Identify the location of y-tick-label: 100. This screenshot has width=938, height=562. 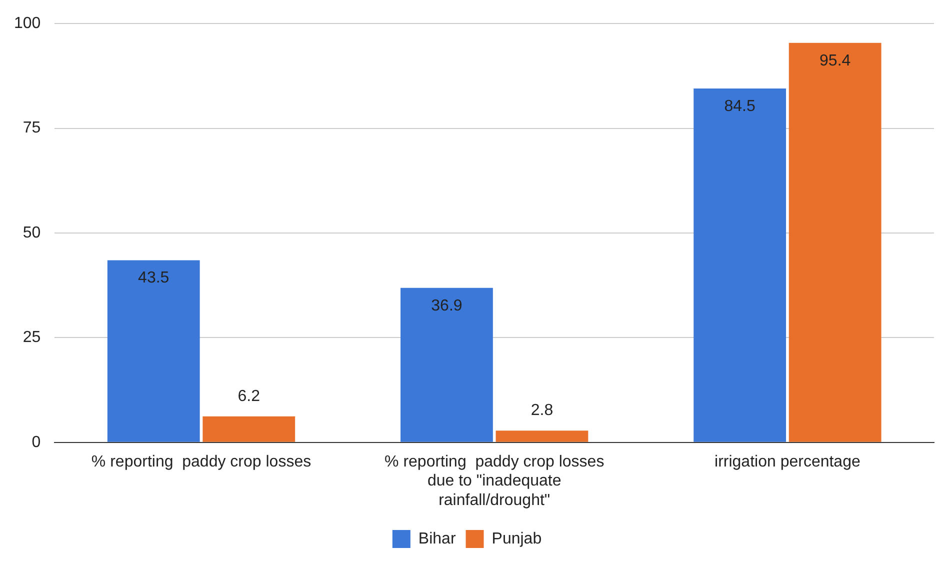
(27, 23).